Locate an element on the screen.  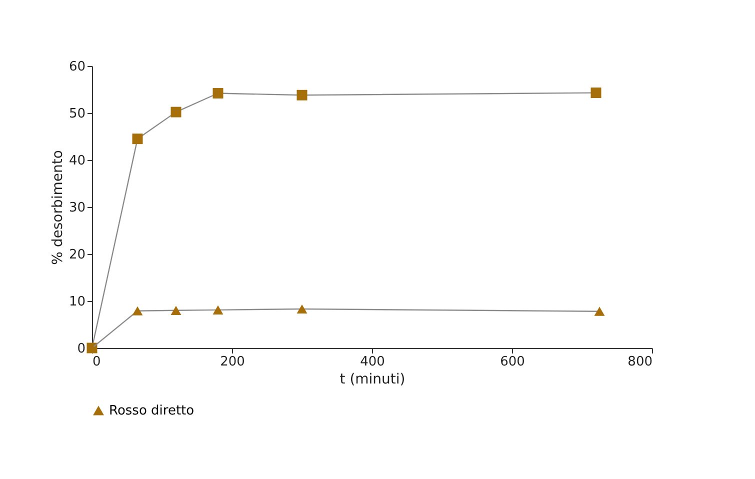
x-axis-title: t (minuti) is located at coordinates (373, 380).